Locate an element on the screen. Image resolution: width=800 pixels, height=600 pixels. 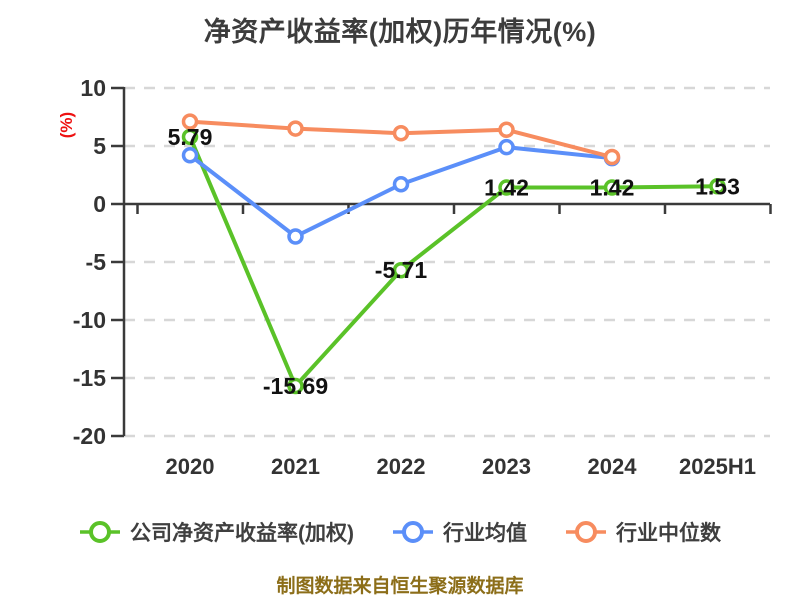
legend-label-company-roe: 公司净资产收益率(加权) is located at coordinates (242, 533).